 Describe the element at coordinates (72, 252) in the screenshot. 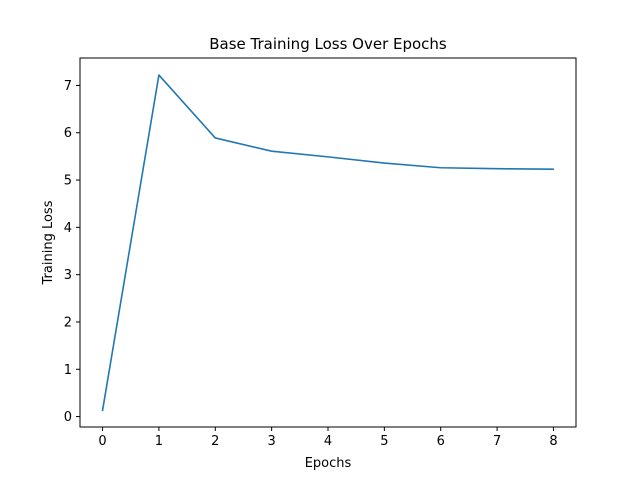

I see `y-axis: 0 1 2 3 4 5 6 7` at that location.